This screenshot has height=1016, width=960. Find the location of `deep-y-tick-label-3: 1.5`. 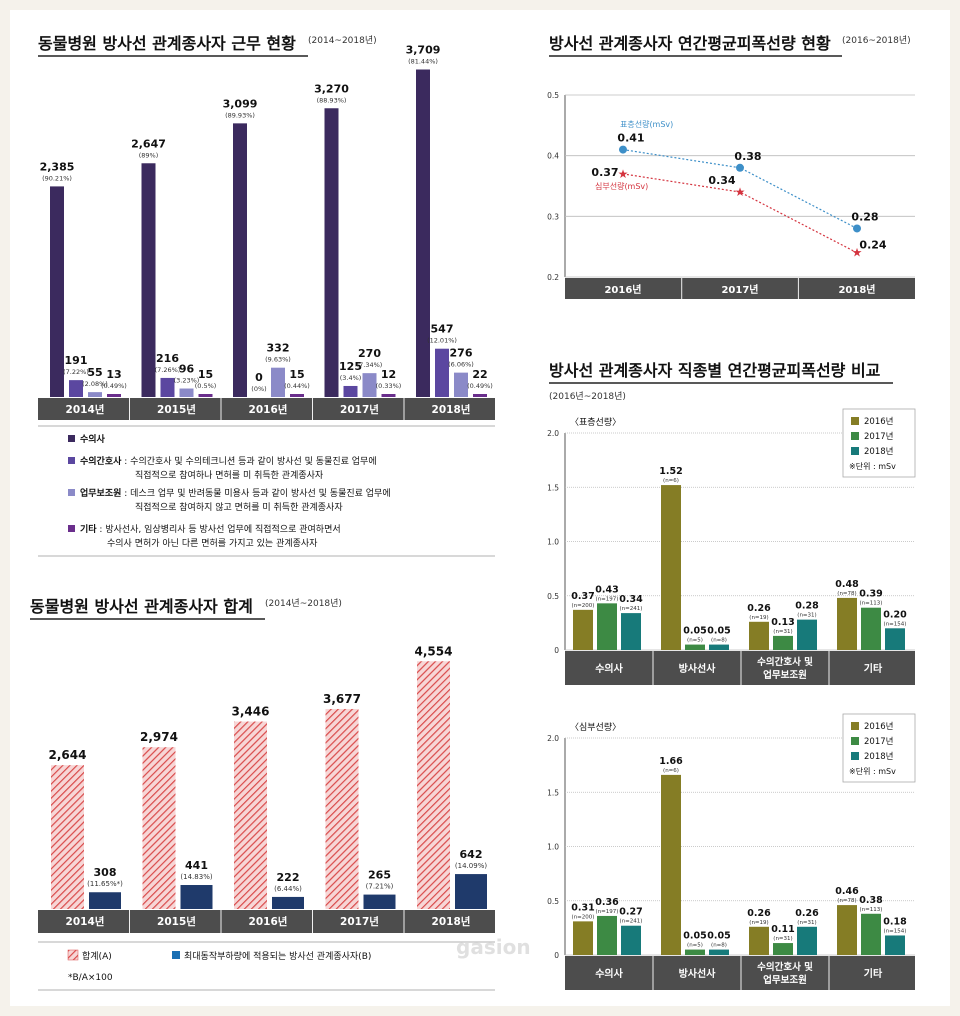

deep-y-tick-label-3: 1.5 is located at coordinates (553, 792).